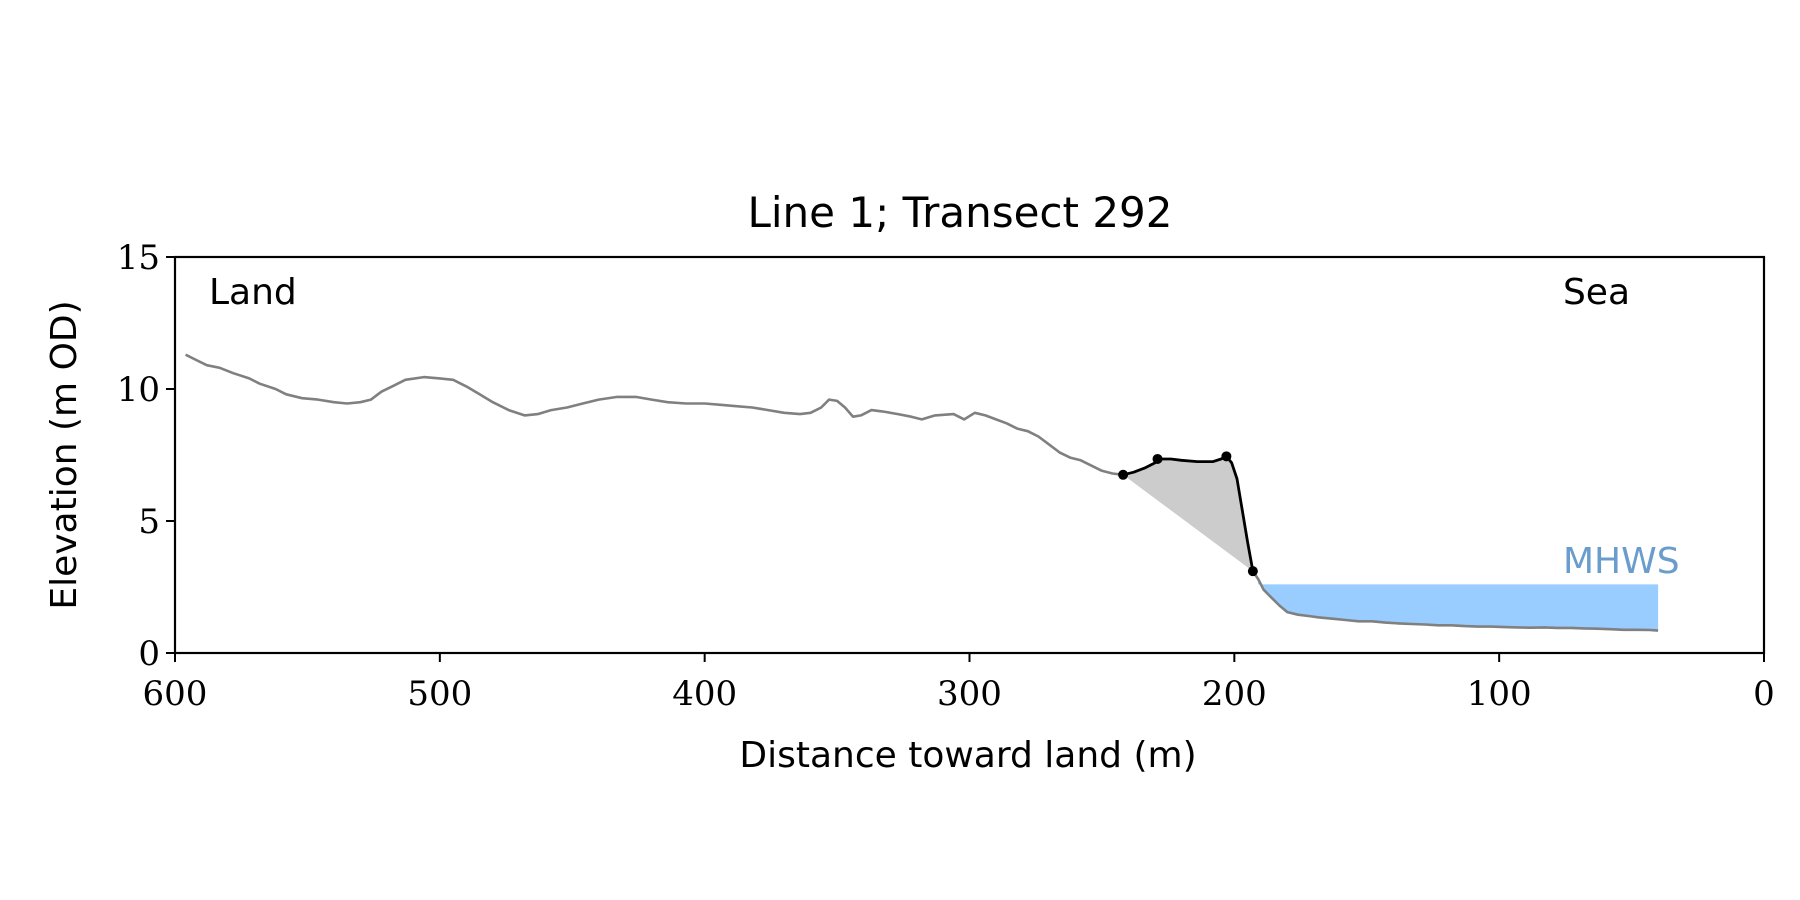 This screenshot has height=900, width=1800. Describe the element at coordinates (959, 212) in the screenshot. I see `chart-title: Line 1; Transect 292` at that location.